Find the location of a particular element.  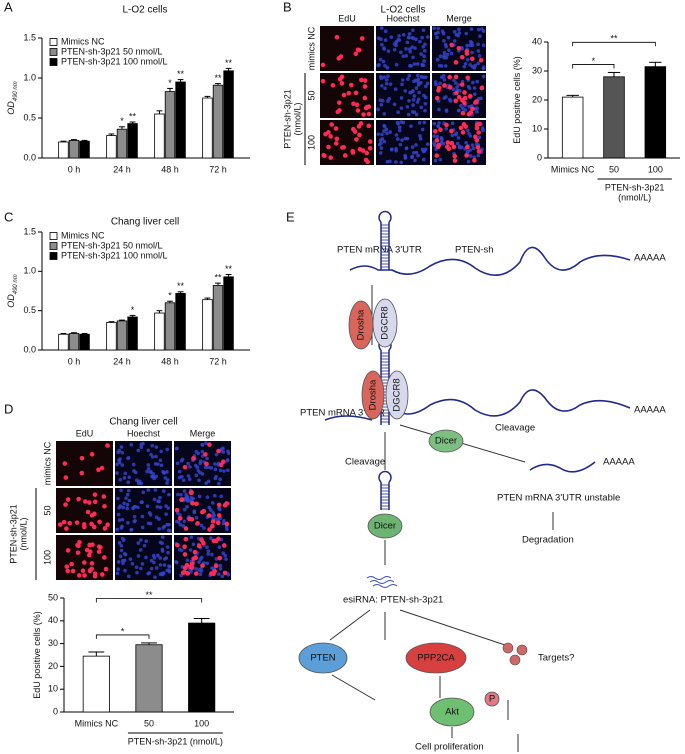

y-axis-label: EdU positive cells (%) is located at coordinates (517, 100).